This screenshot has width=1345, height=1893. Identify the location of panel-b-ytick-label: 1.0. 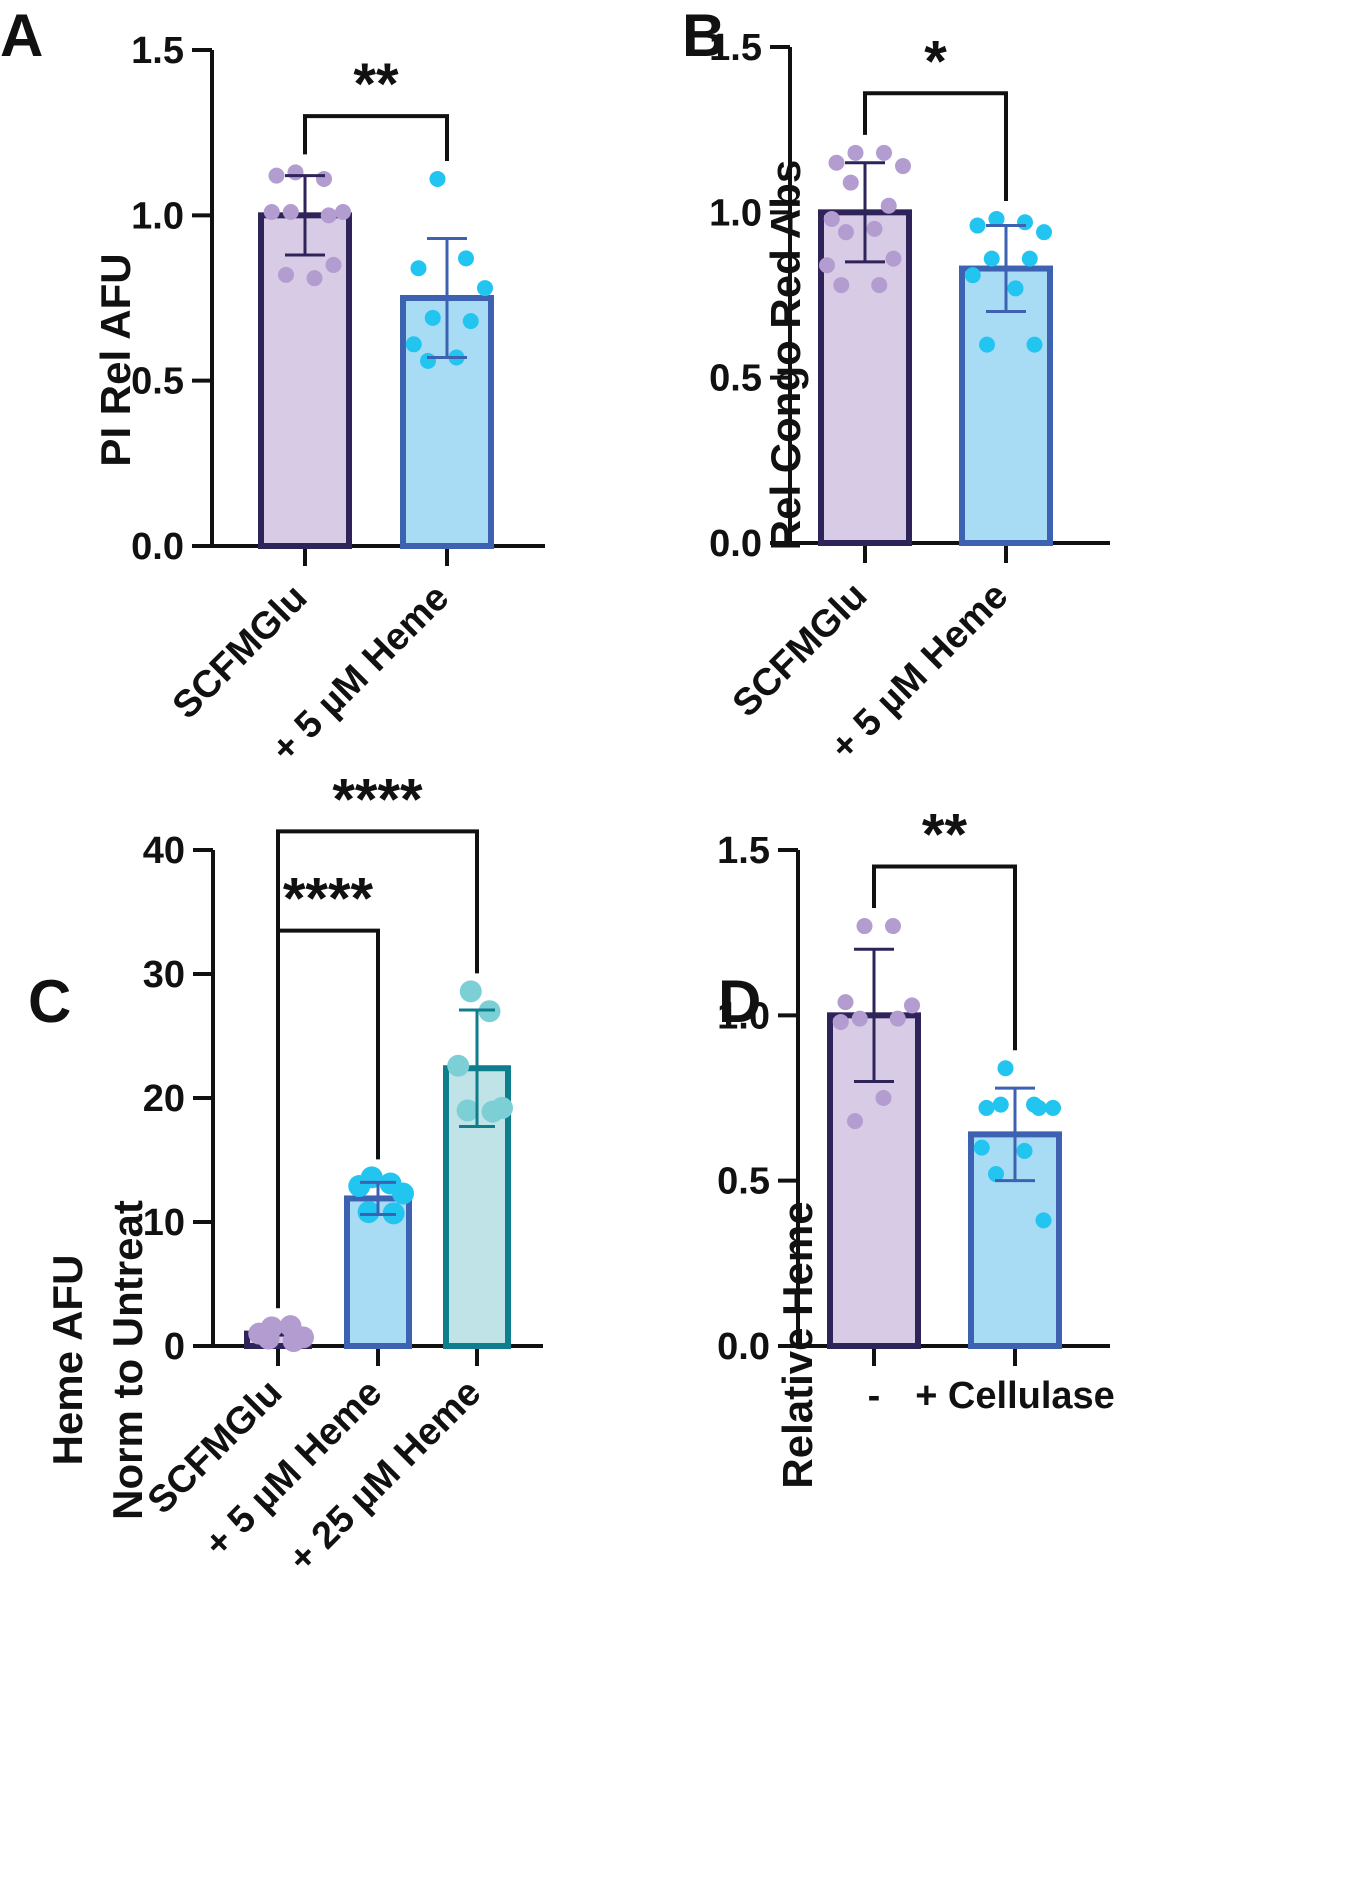
(735, 213).